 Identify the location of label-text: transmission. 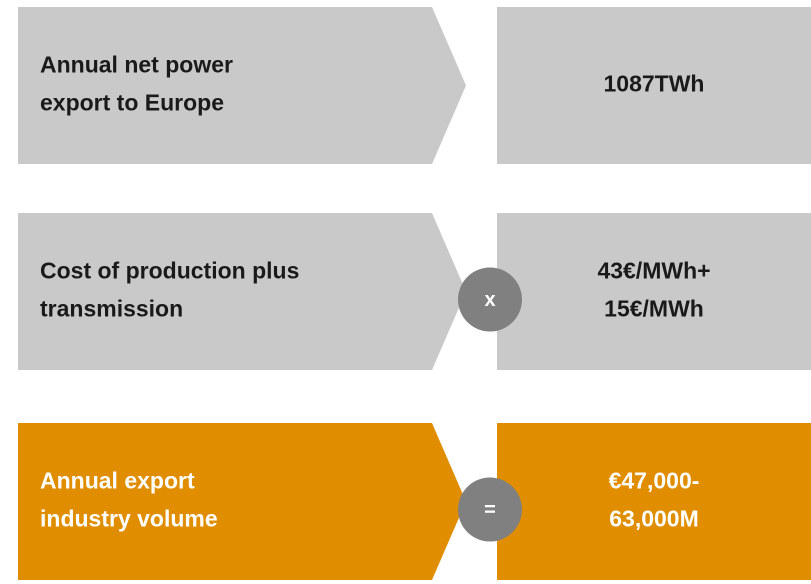
(111, 309).